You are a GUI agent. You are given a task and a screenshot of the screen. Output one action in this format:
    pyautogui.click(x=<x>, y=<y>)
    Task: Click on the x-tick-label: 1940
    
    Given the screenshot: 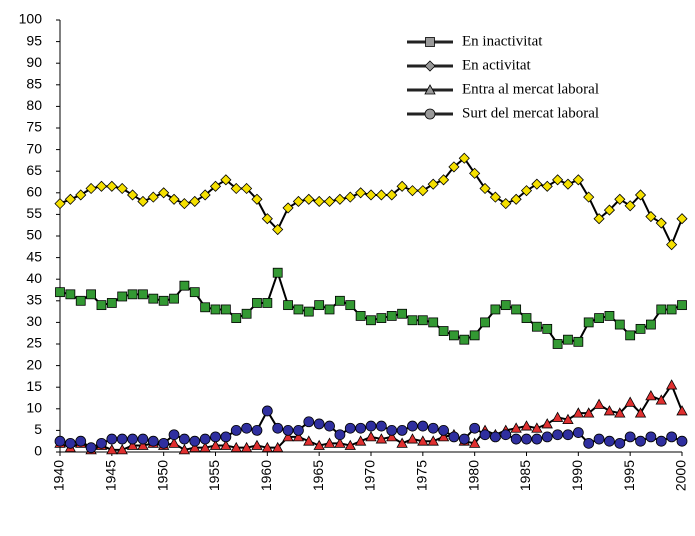 What is the action you would take?
    pyautogui.click(x=59, y=475)
    